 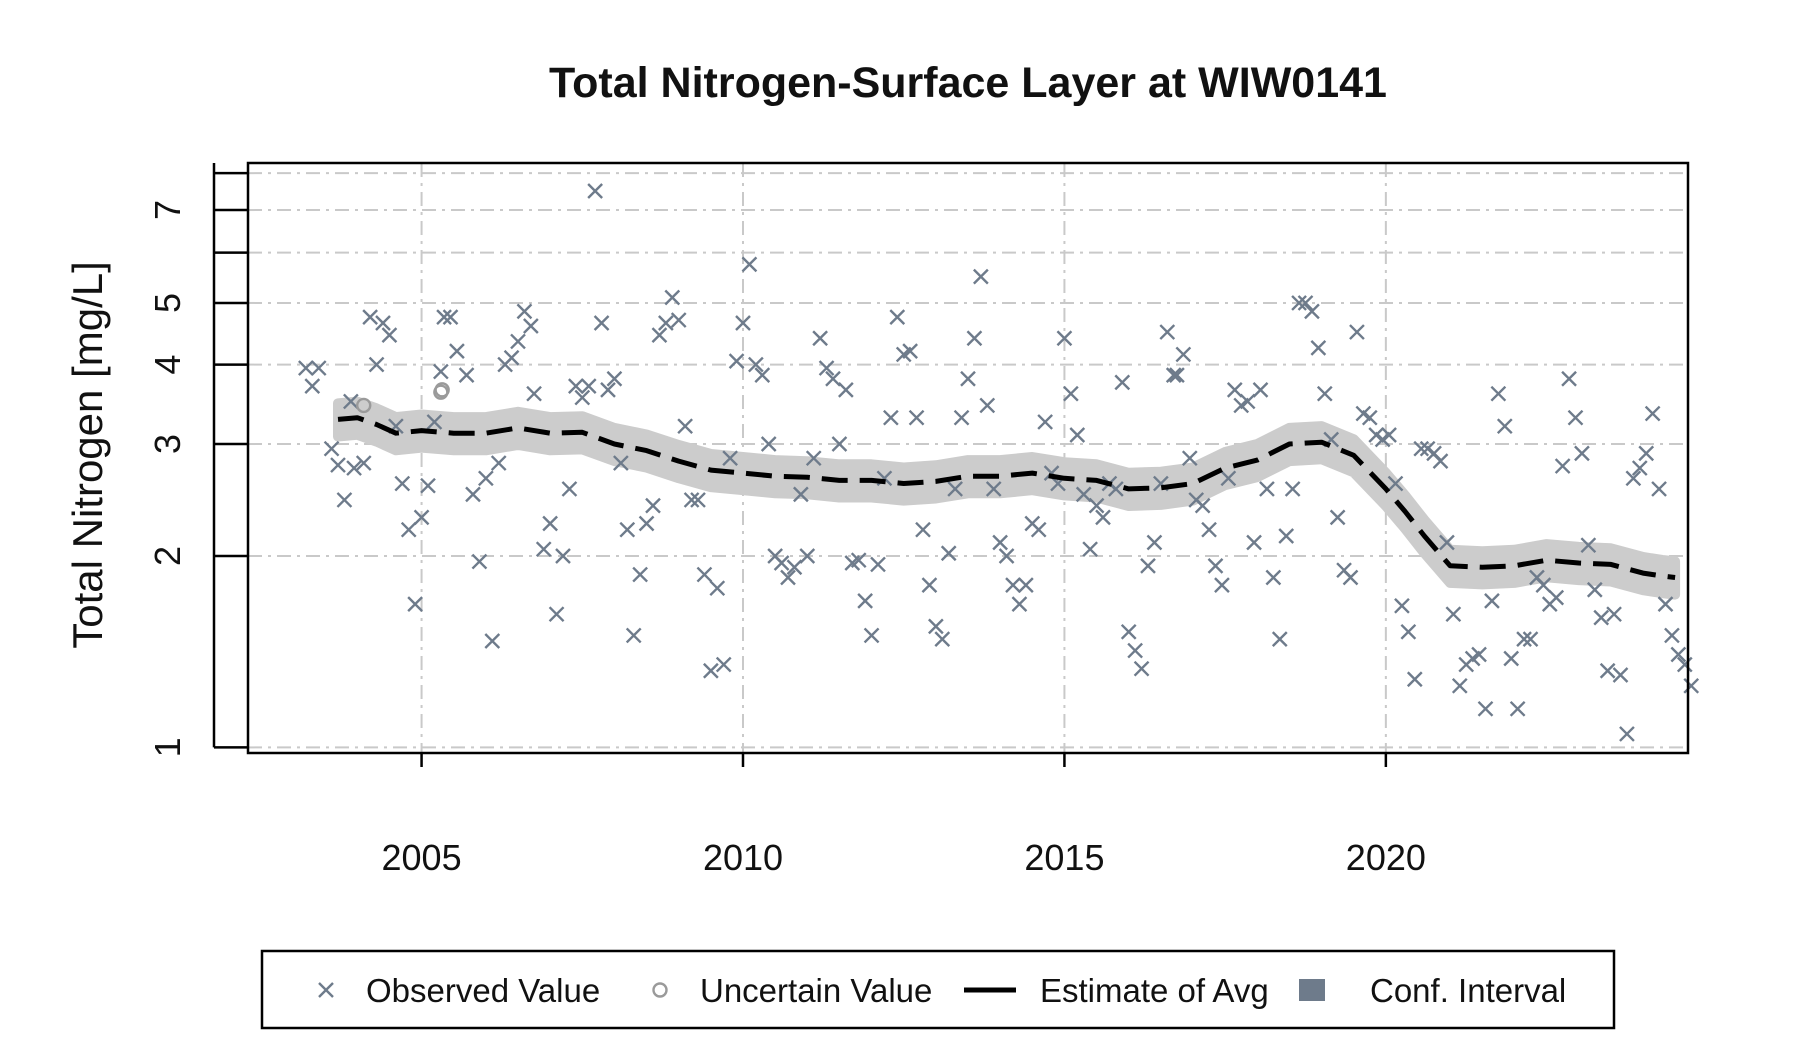 What do you see at coordinates (364, 405) in the screenshot?
I see `uncertain-point` at bounding box center [364, 405].